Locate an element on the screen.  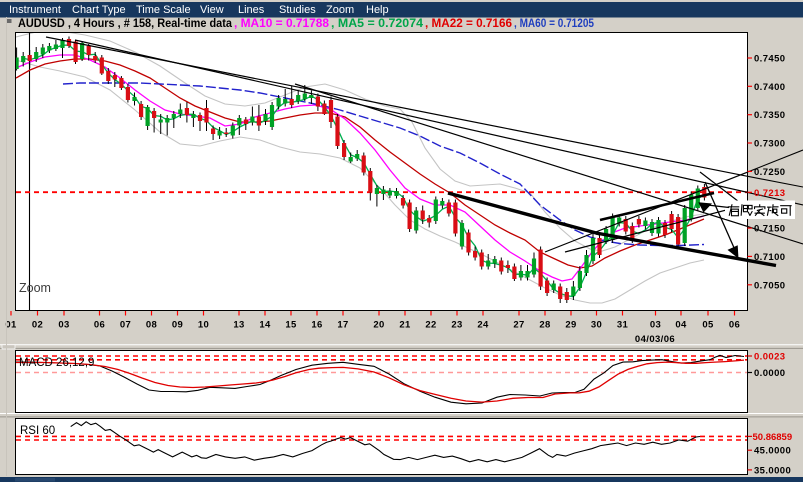
svg-text: 0.7150 is located at coordinates (769, 229).